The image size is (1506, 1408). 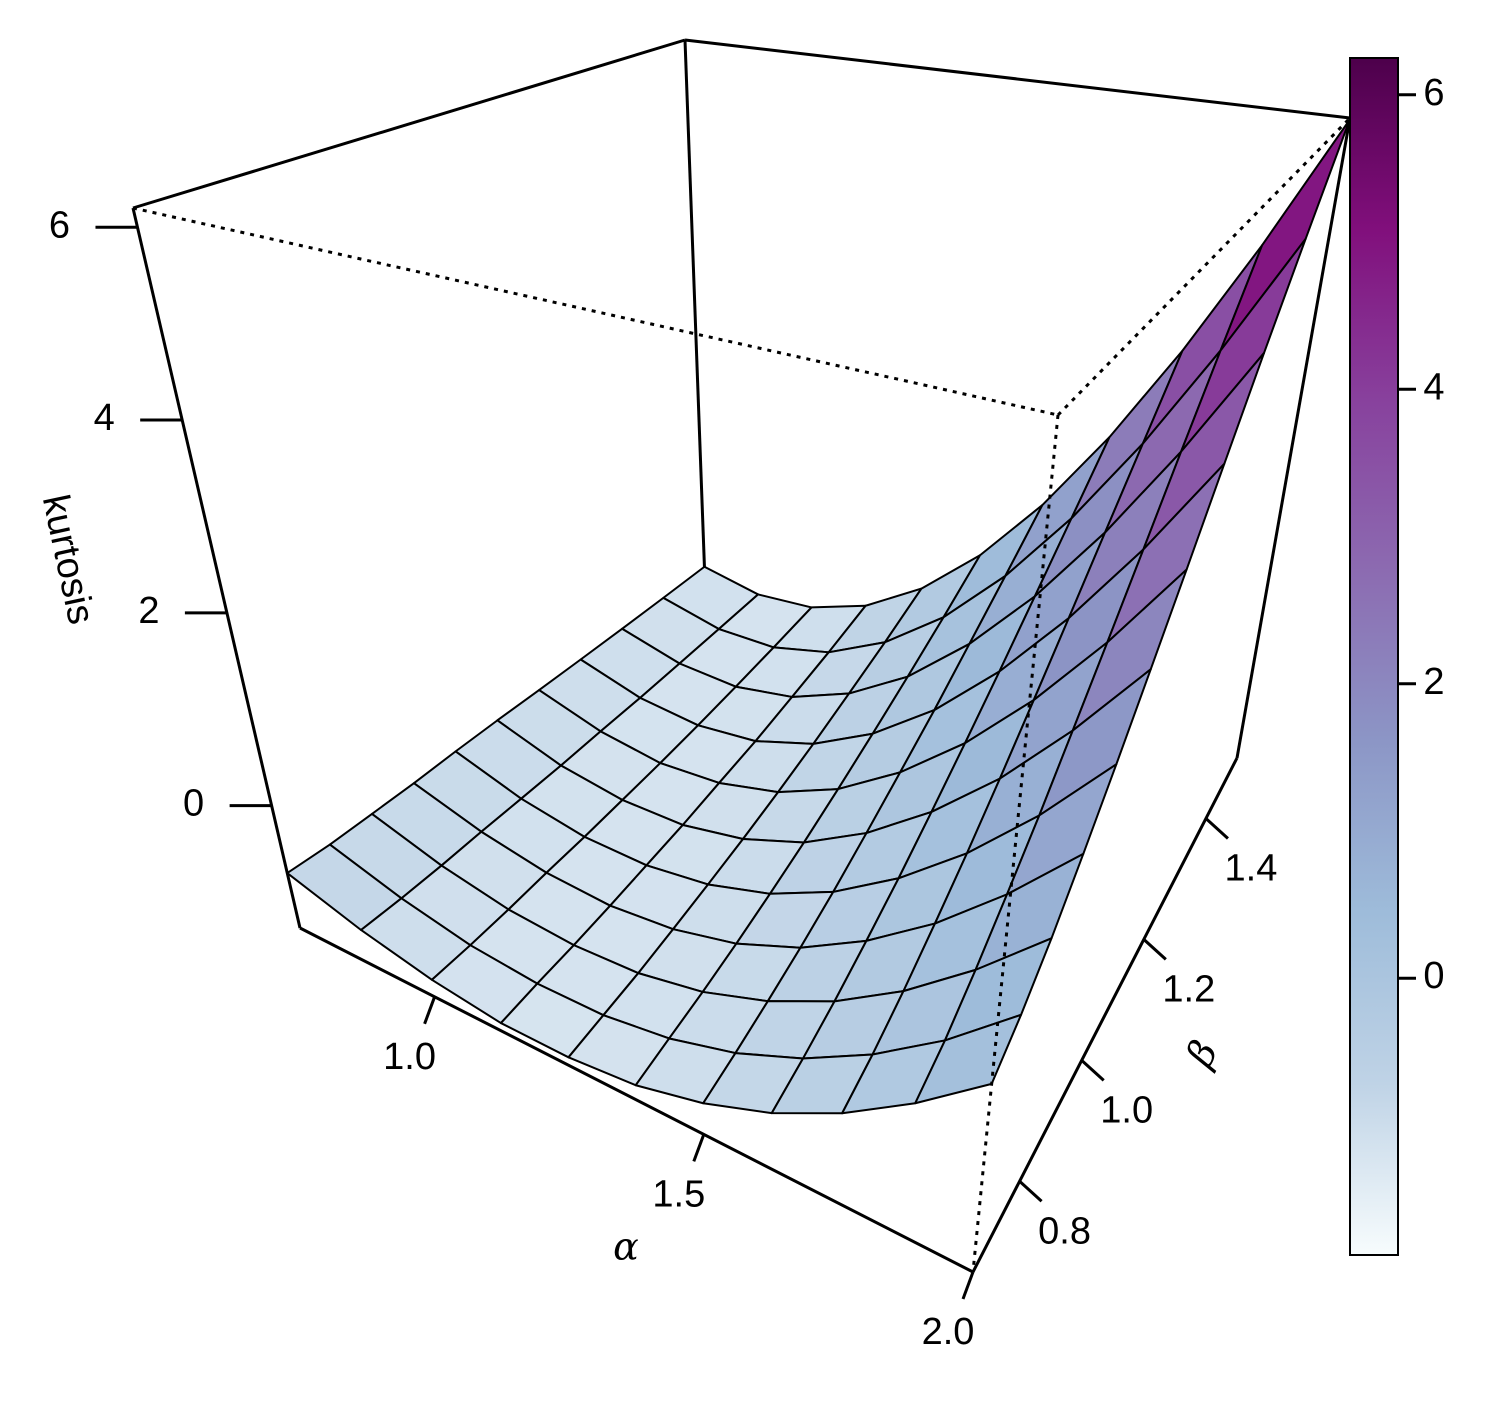 I want to click on y-tick-label: 1.0, so click(x=1126, y=1110).